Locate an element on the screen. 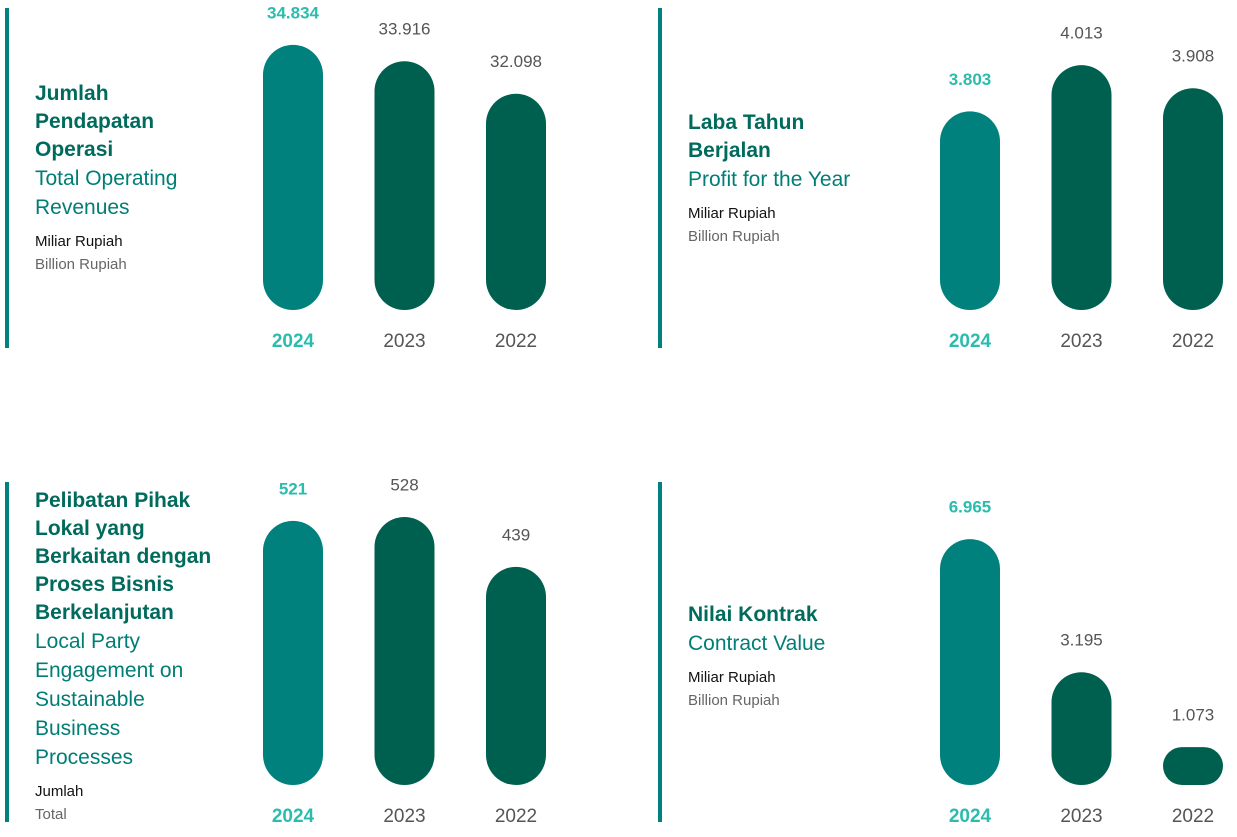 The height and width of the screenshot is (837, 1237). value-label: 3.195 is located at coordinates (1081, 640).